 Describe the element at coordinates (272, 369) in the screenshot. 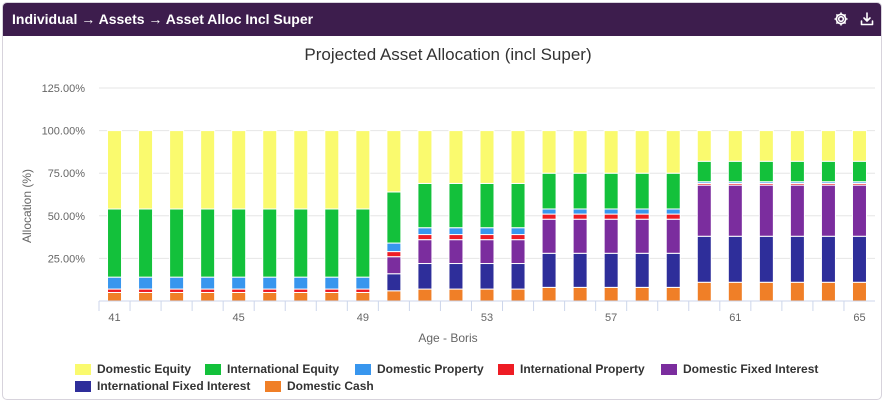

I see `legend-item-international-equity: International Equity` at that location.